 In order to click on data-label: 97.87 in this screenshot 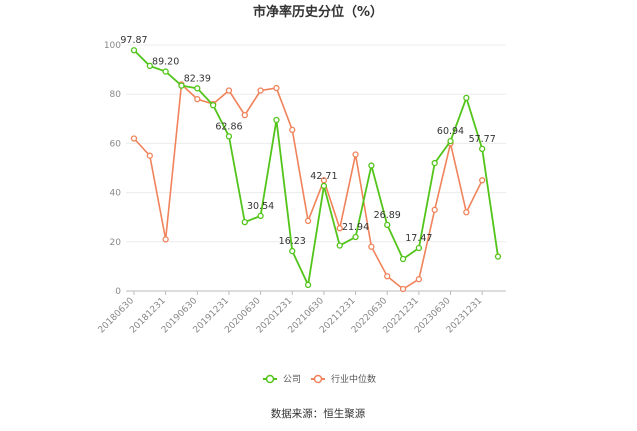, I will do `click(133, 40)`.